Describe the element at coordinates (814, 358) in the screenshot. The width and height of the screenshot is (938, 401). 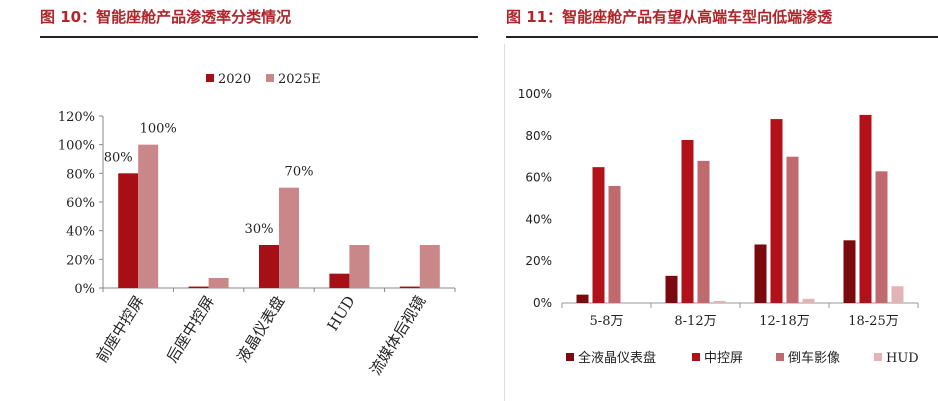
I see `legend-label-倒车影像: 倒车影像` at that location.